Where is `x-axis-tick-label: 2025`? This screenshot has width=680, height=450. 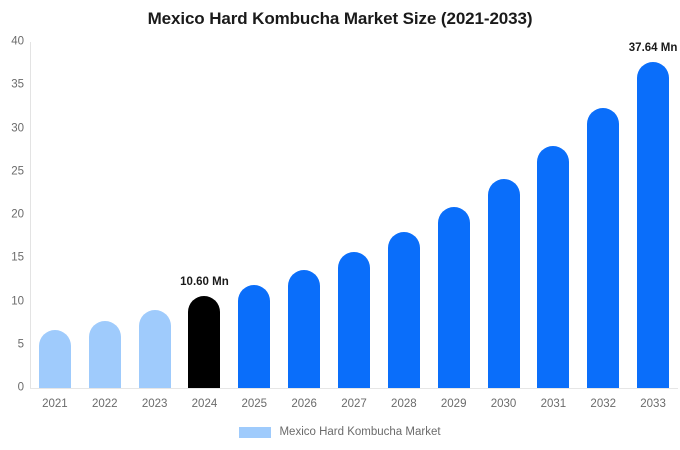
x-axis-tick-label: 2025 is located at coordinates (254, 404).